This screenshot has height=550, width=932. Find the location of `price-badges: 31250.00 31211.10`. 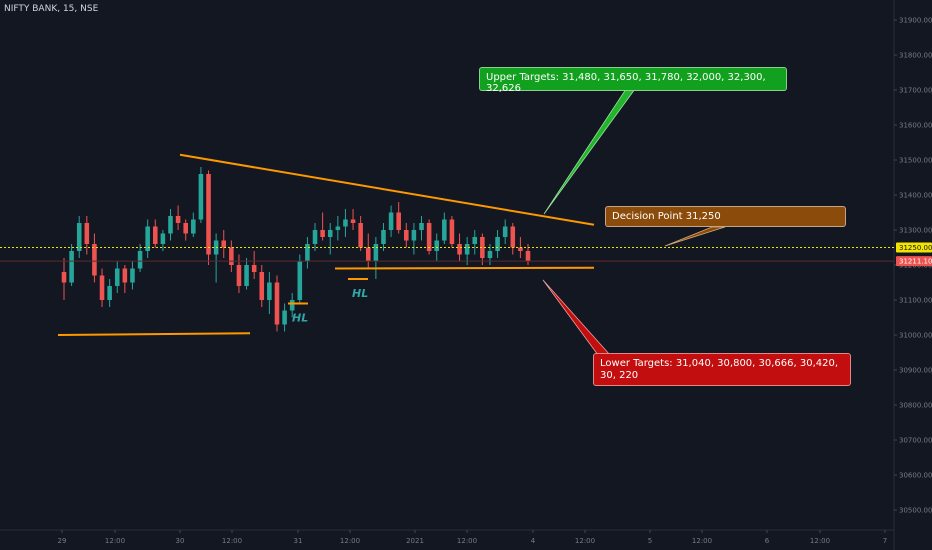

price-badges: 31250.00 31211.10 is located at coordinates (914, 254).